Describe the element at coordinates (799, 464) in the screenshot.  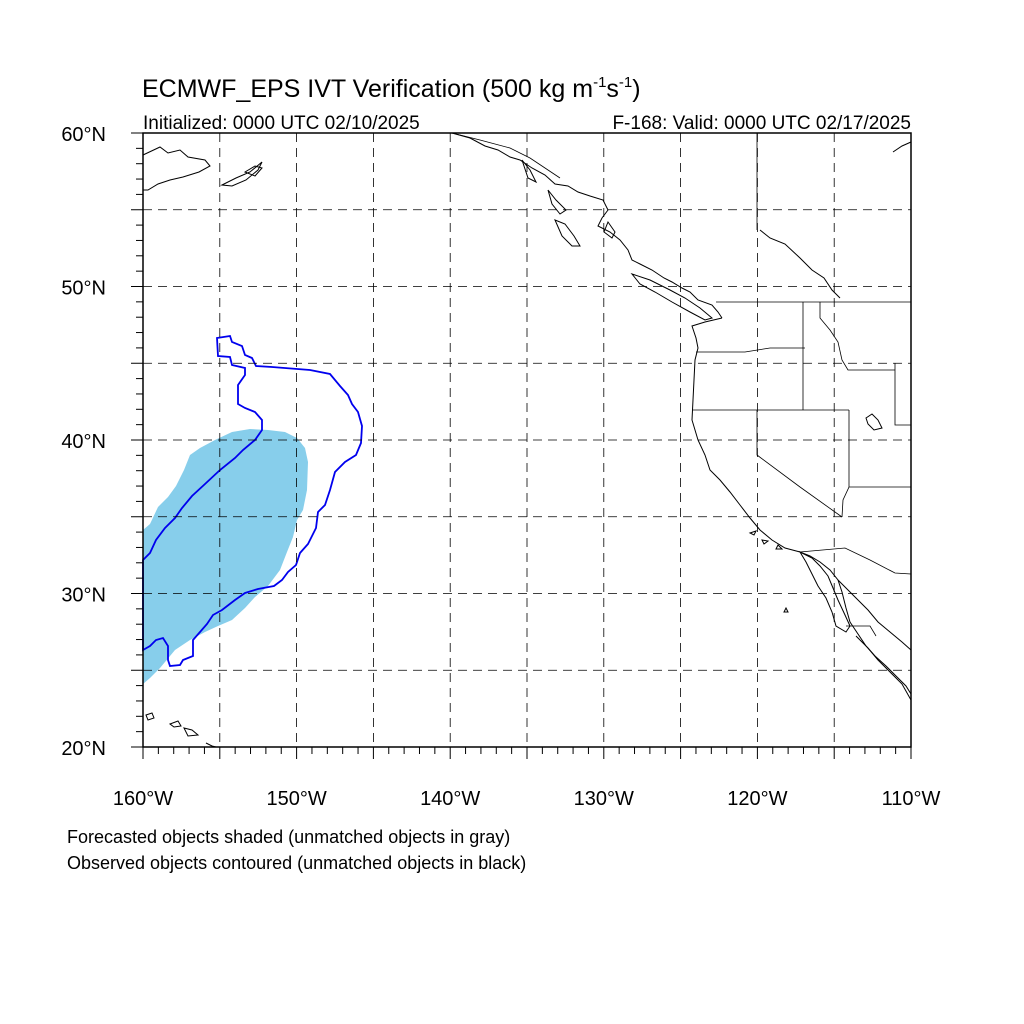
I see `ca-nv-border` at that location.